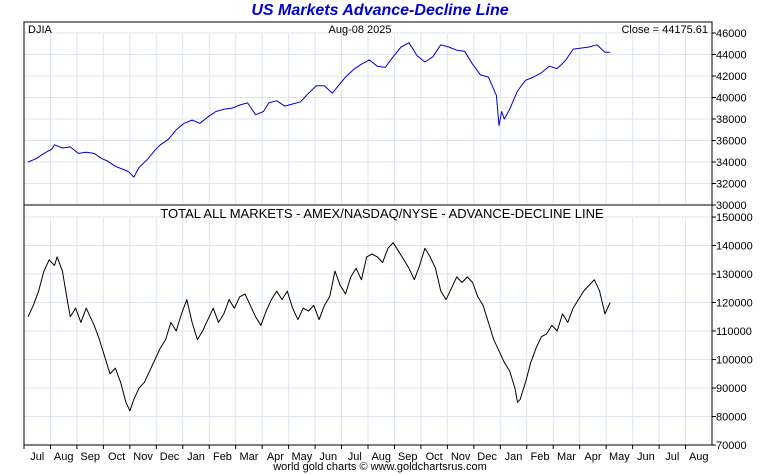  I want to click on ad-ytick-label: 70000, so click(731, 446).